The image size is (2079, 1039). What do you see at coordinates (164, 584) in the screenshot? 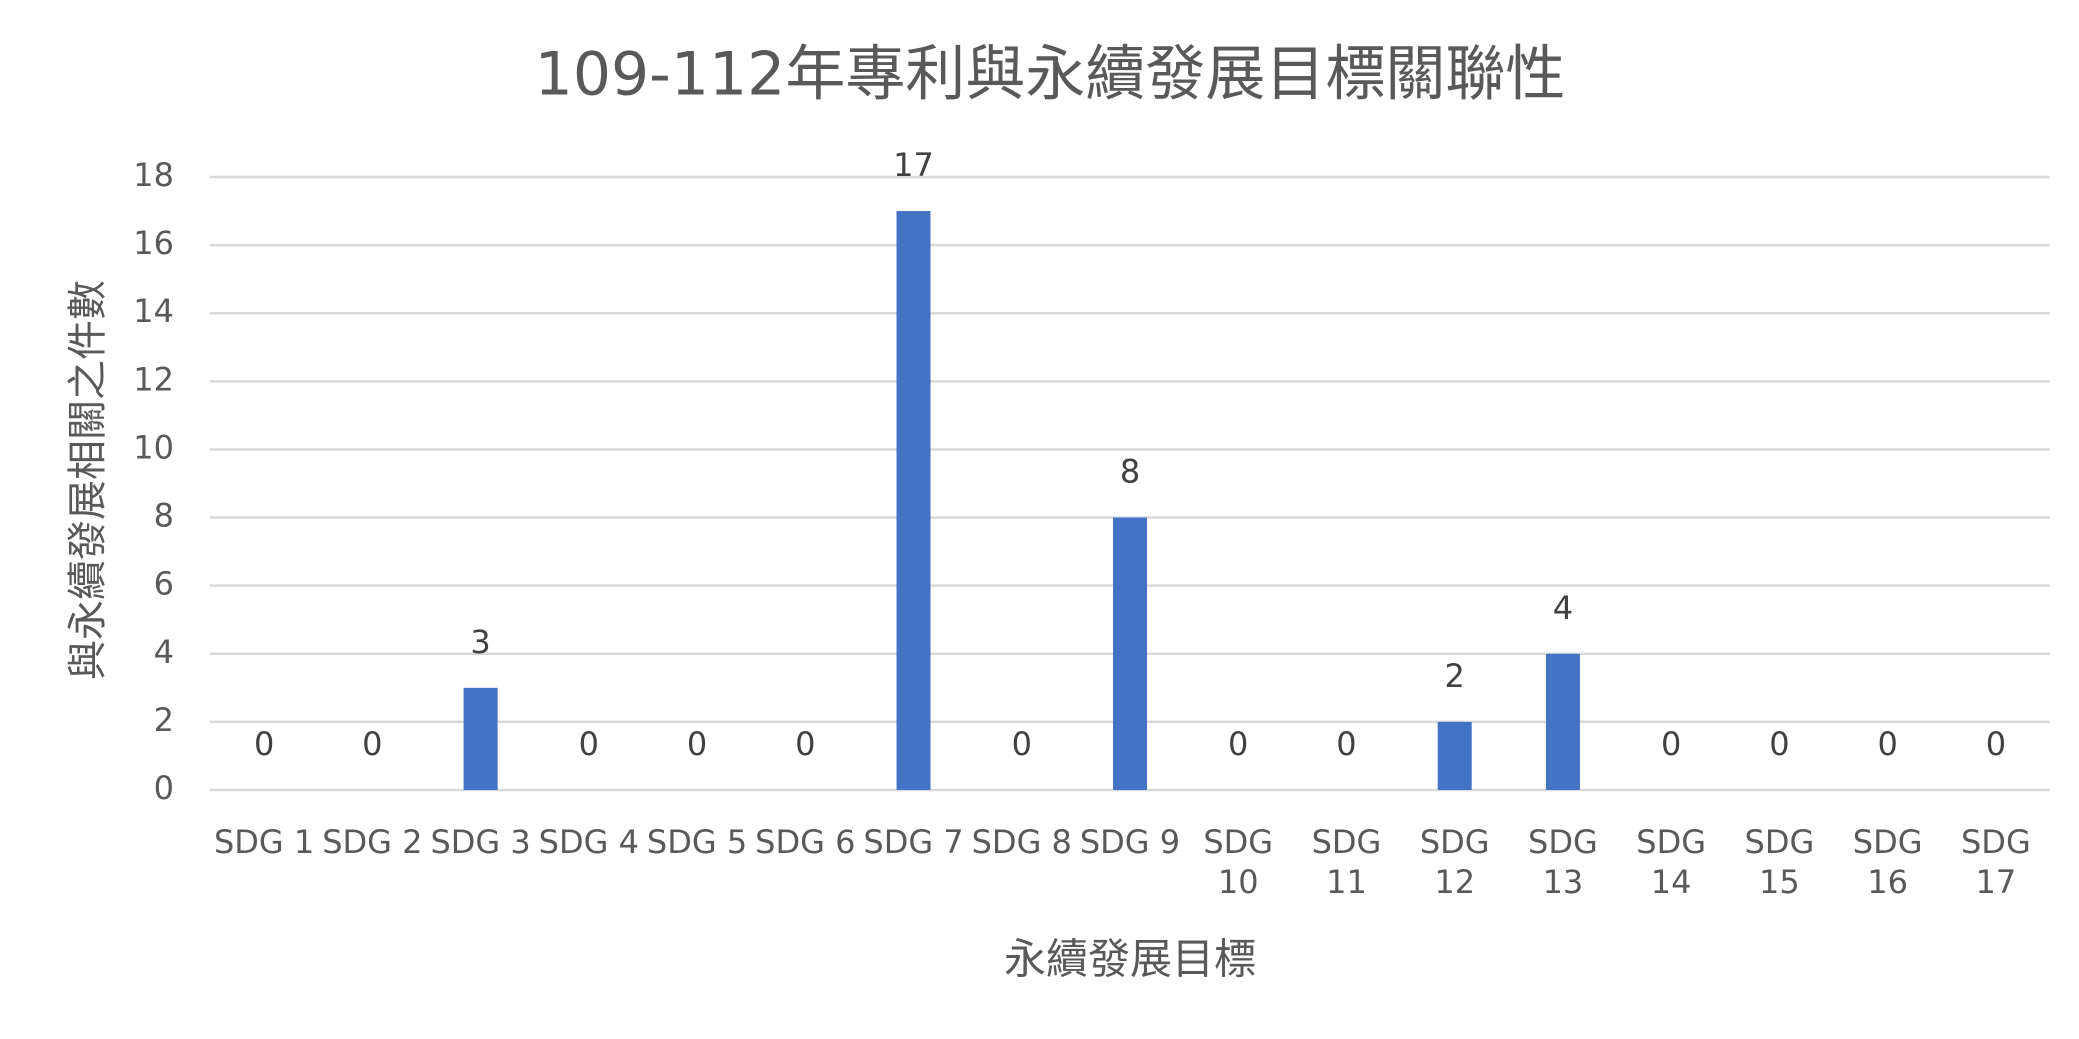
I see `y-tick-label: 6` at bounding box center [164, 584].